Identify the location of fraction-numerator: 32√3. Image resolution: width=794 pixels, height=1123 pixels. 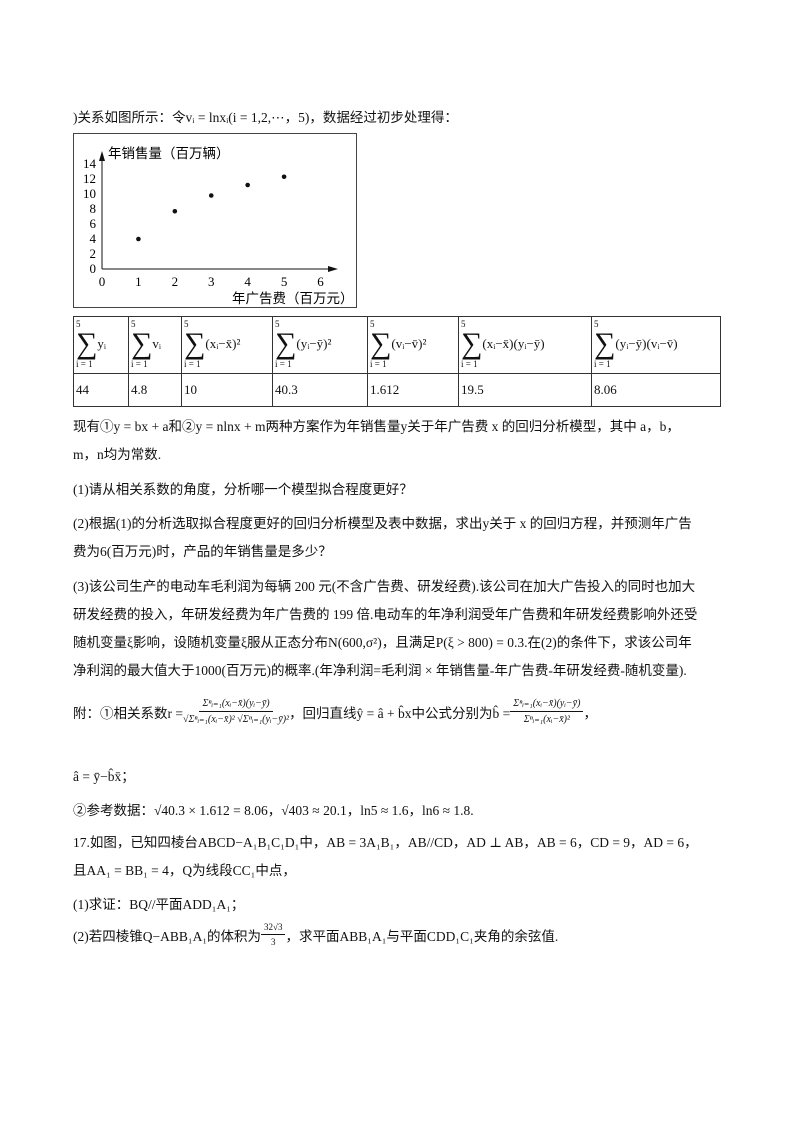
(273, 928).